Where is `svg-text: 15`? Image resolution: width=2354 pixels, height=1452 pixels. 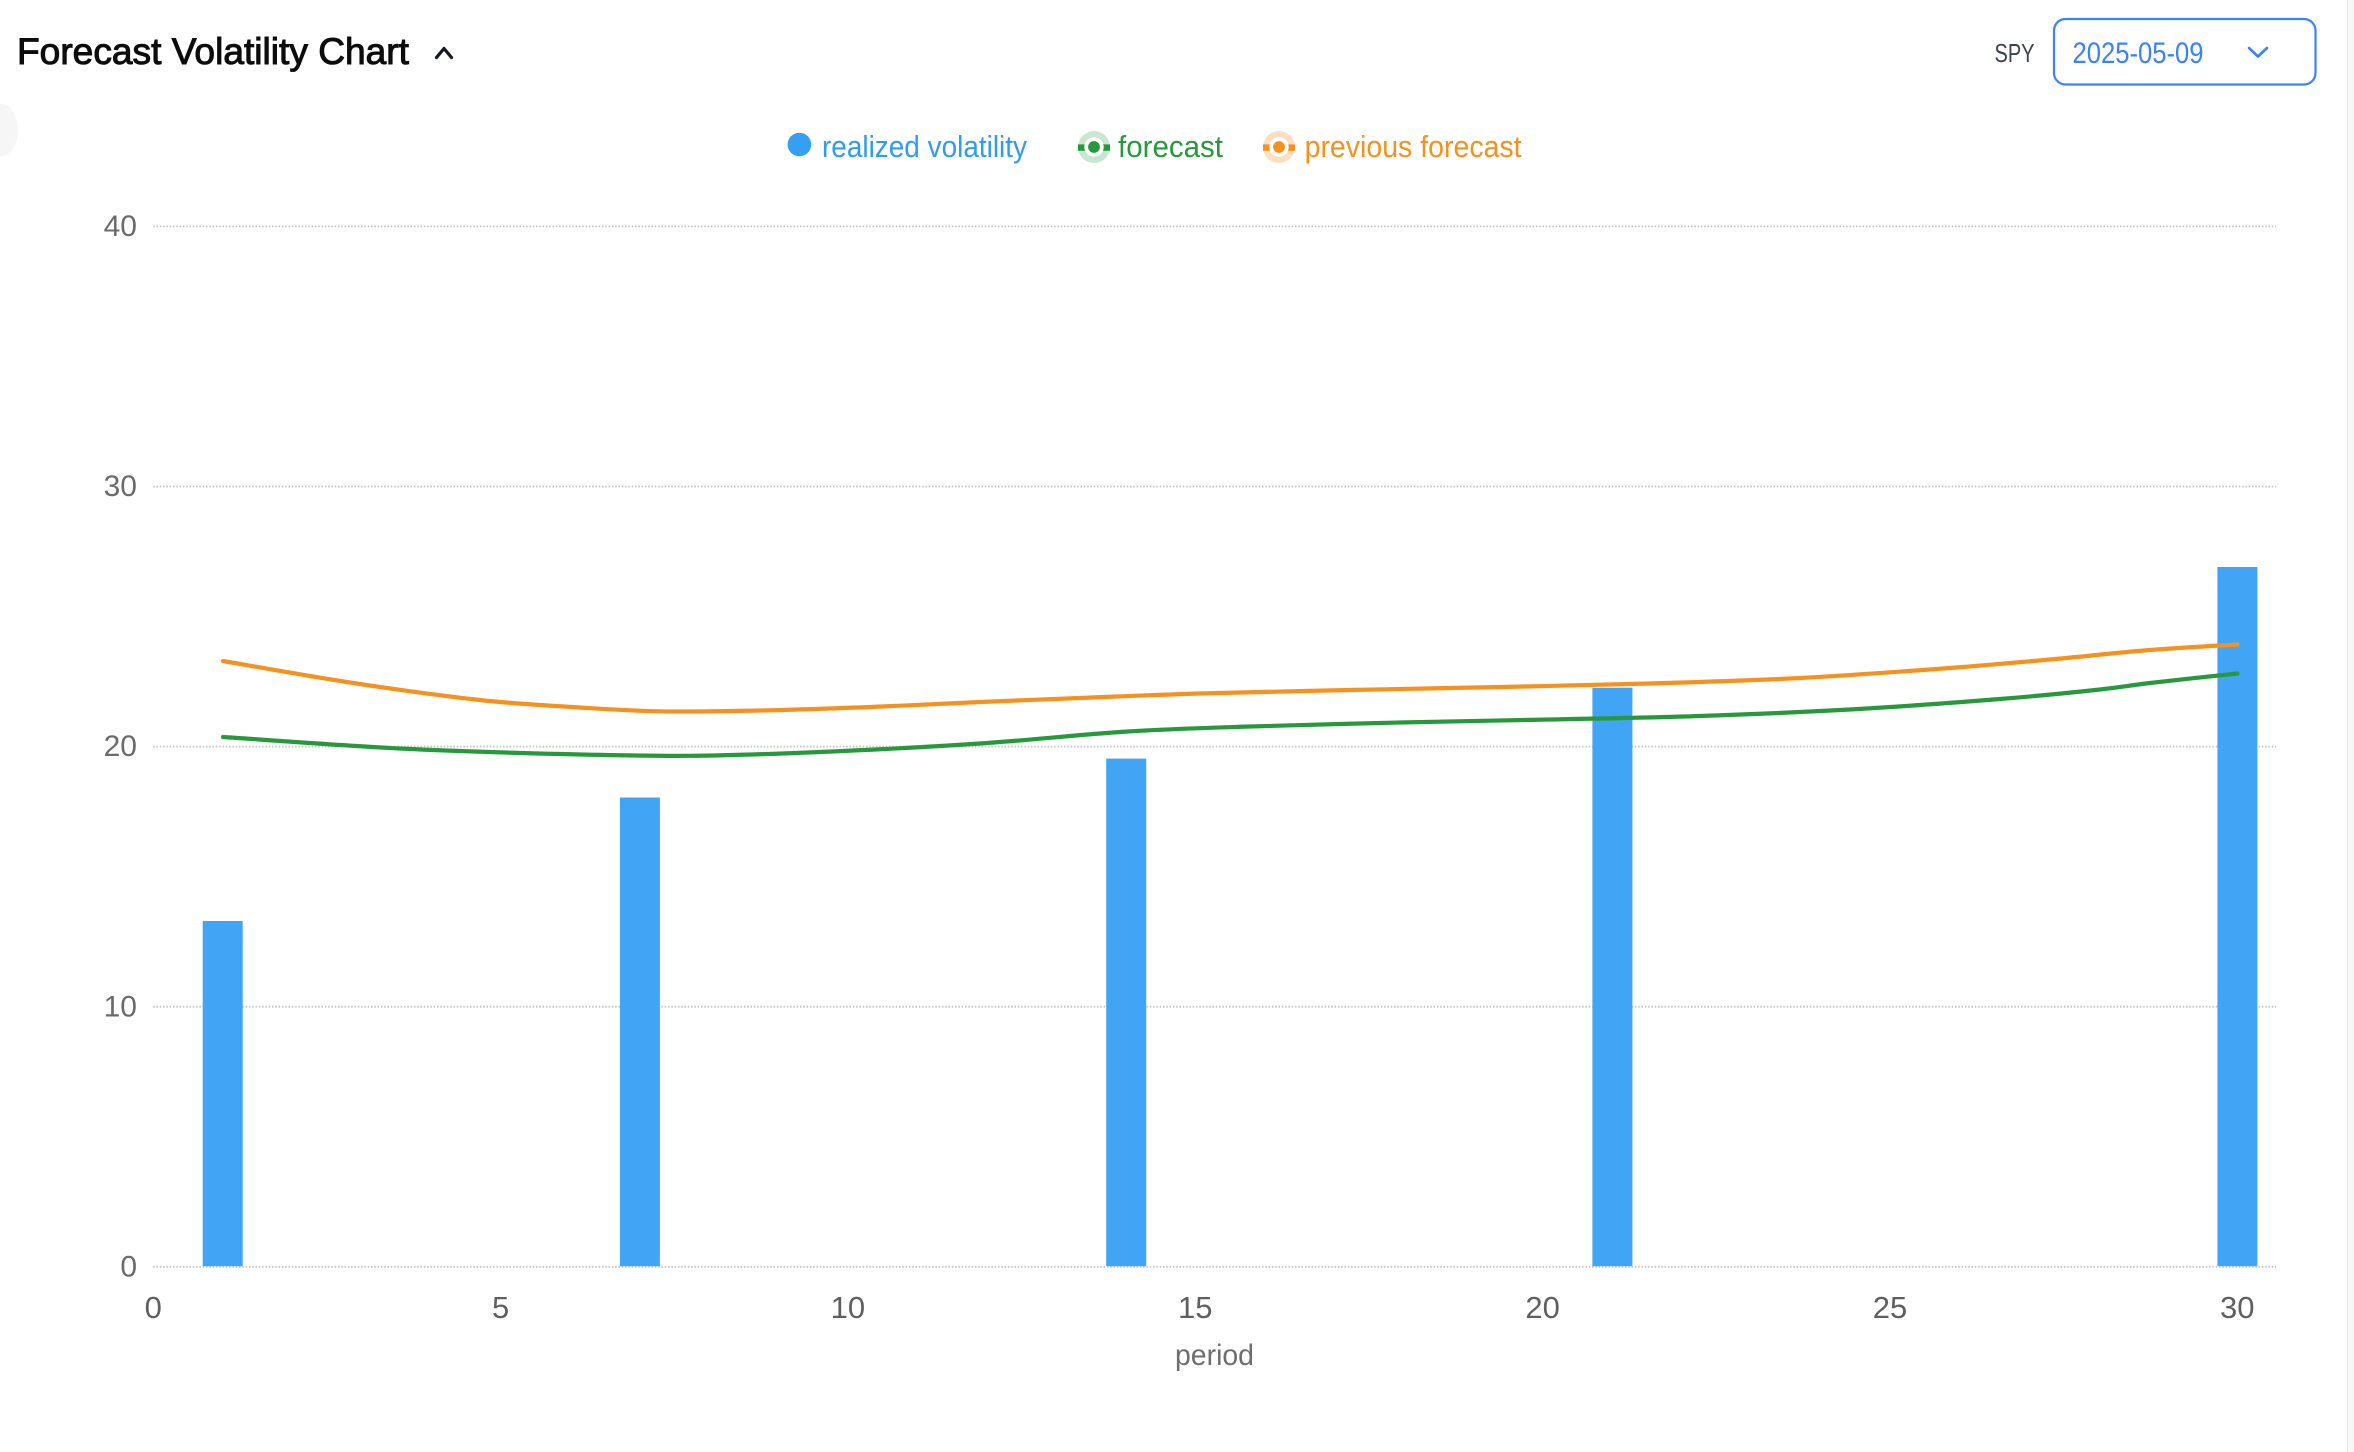
svg-text: 15 is located at coordinates (1195, 1307).